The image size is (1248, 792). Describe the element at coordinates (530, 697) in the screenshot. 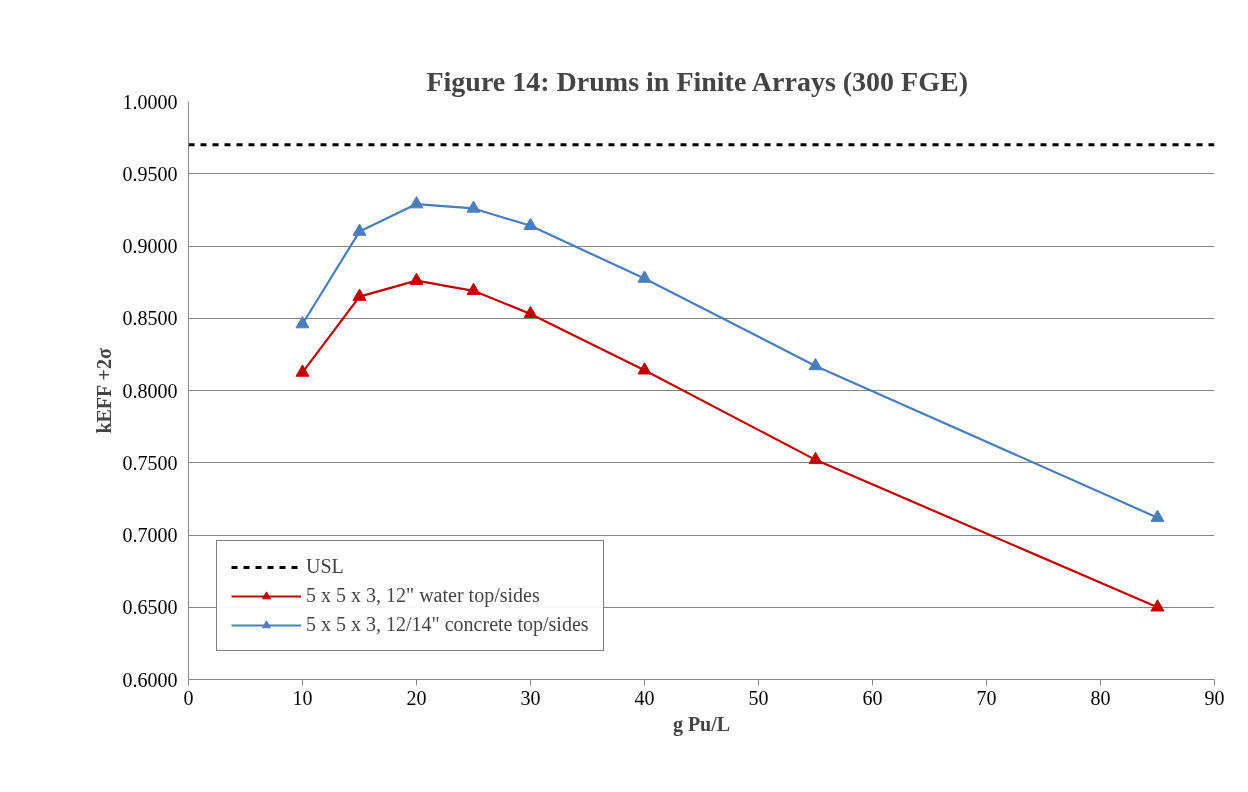

I see `x-tick-label: 30` at that location.